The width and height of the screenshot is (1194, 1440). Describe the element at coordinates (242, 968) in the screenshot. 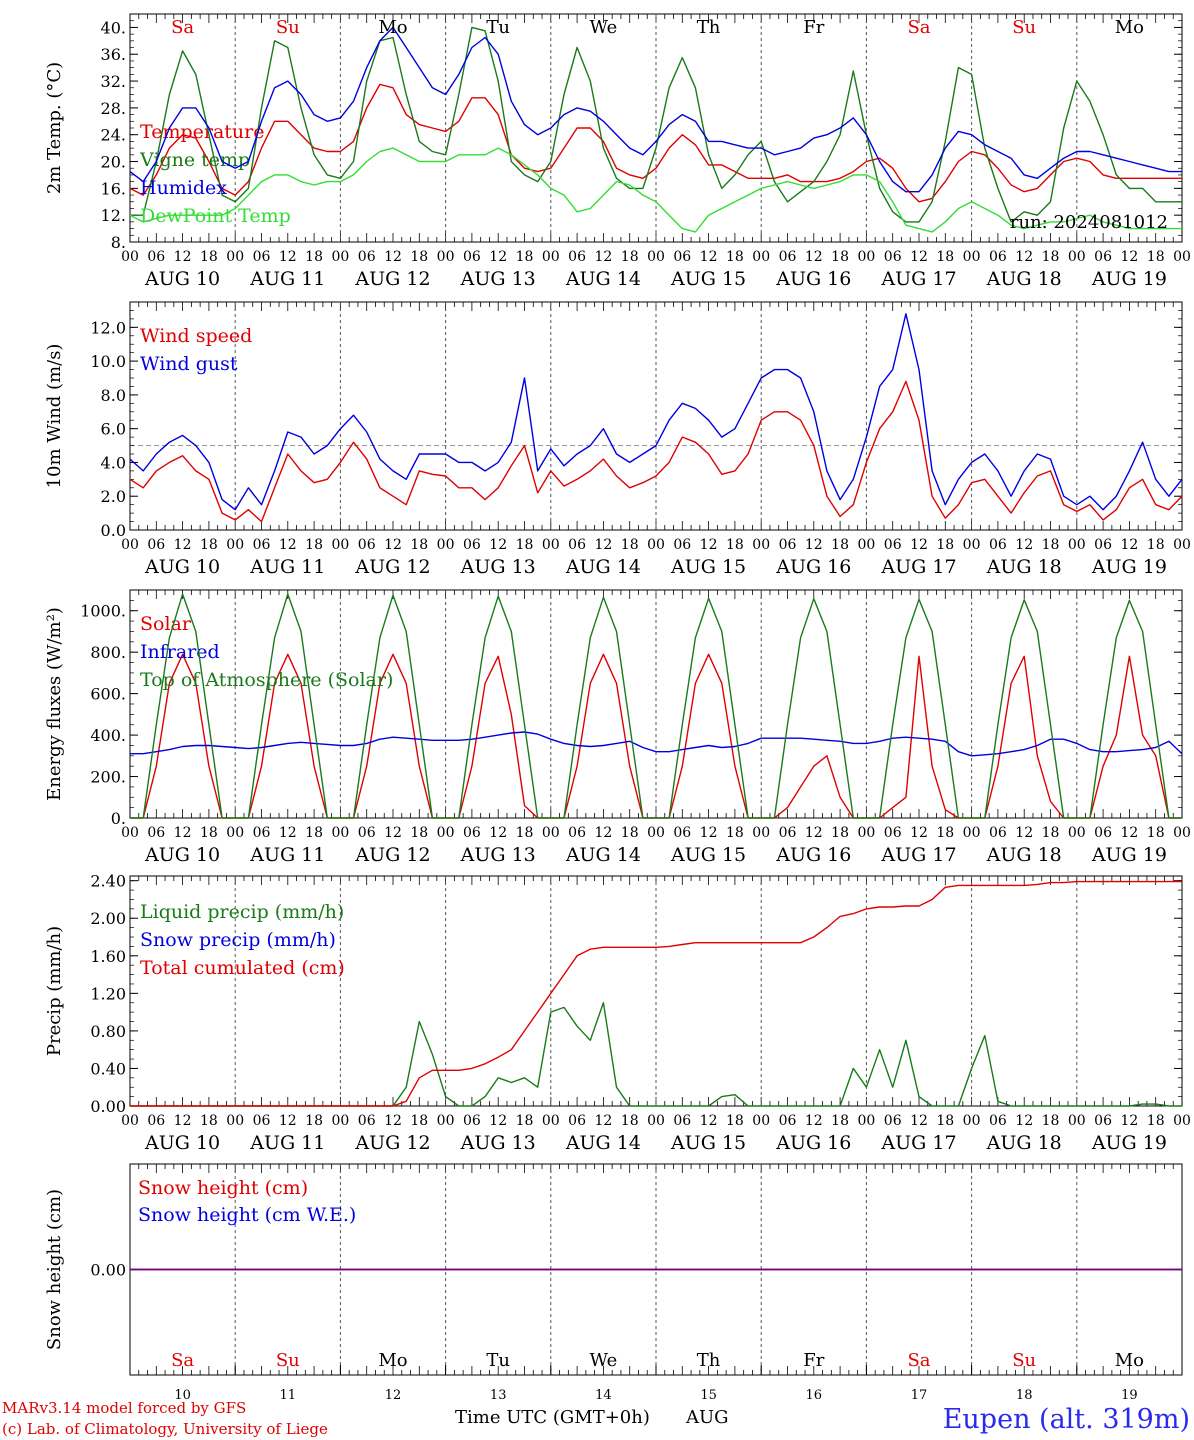

I see `legend-entry: Total cumulated (cm)` at that location.